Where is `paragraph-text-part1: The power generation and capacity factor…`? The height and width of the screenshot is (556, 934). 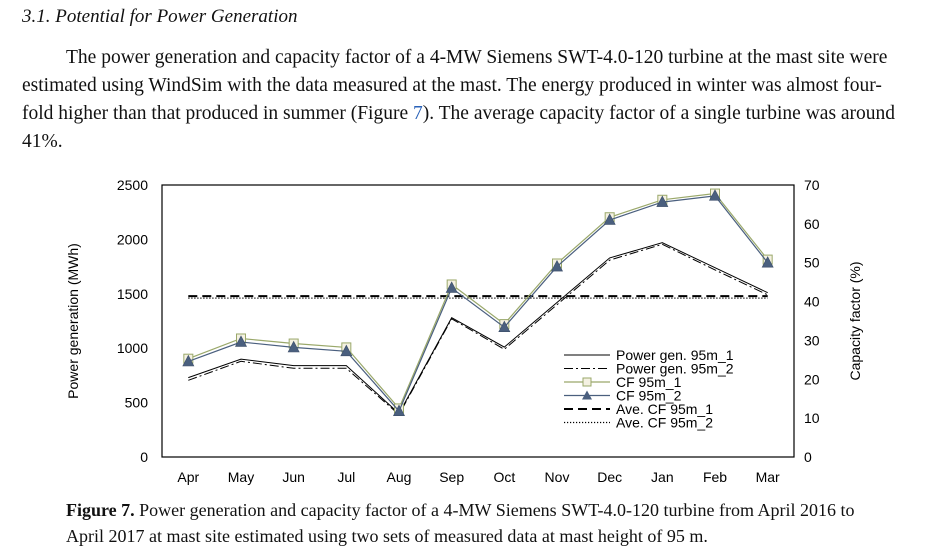
paragraph-text-part1: The power generation and capacity factor… is located at coordinates (455, 85).